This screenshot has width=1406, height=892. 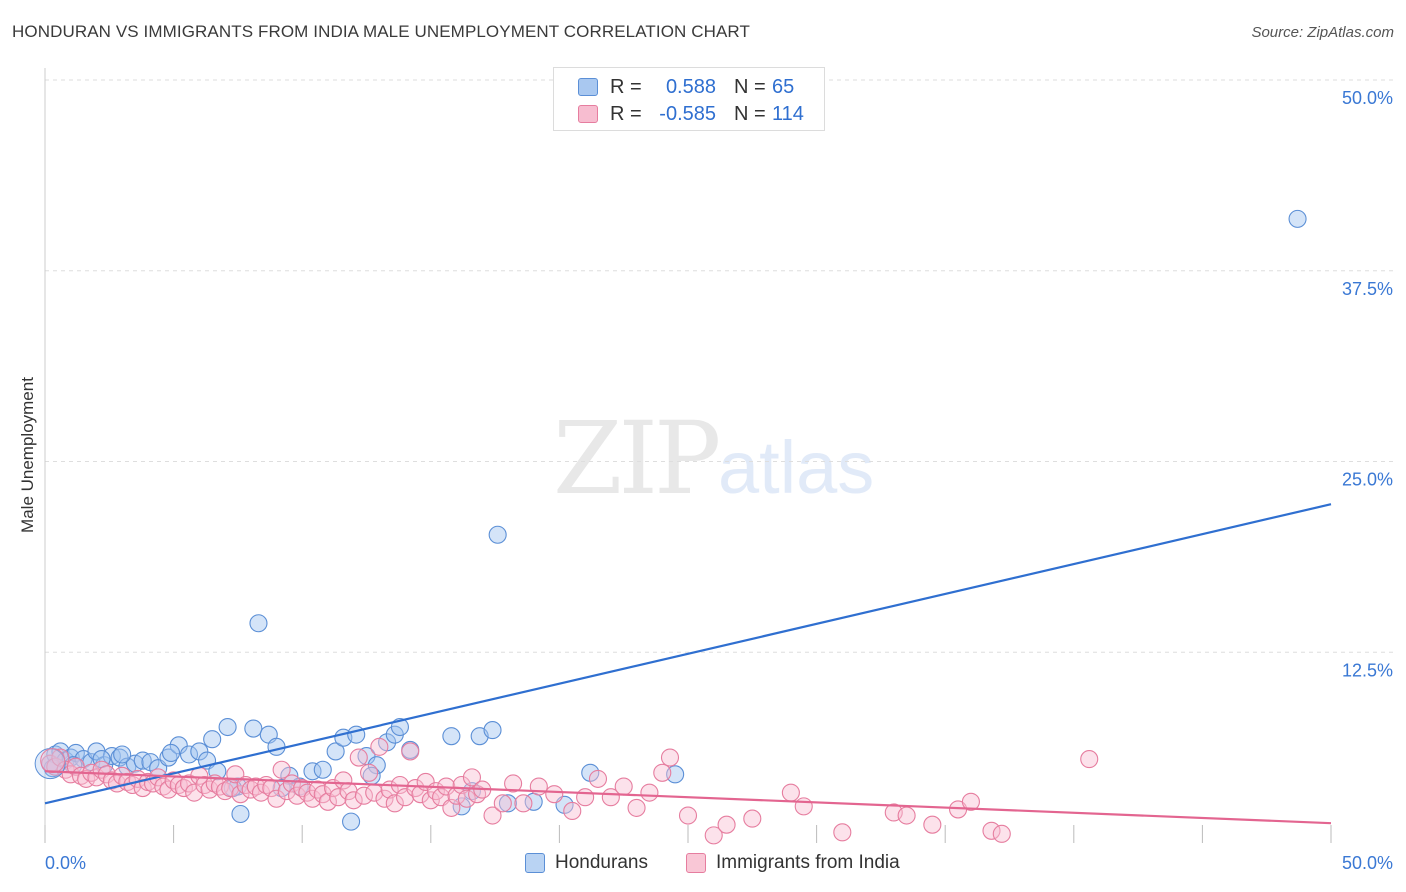 I want to click on r-value: 0.588, so click(x=690, y=86).